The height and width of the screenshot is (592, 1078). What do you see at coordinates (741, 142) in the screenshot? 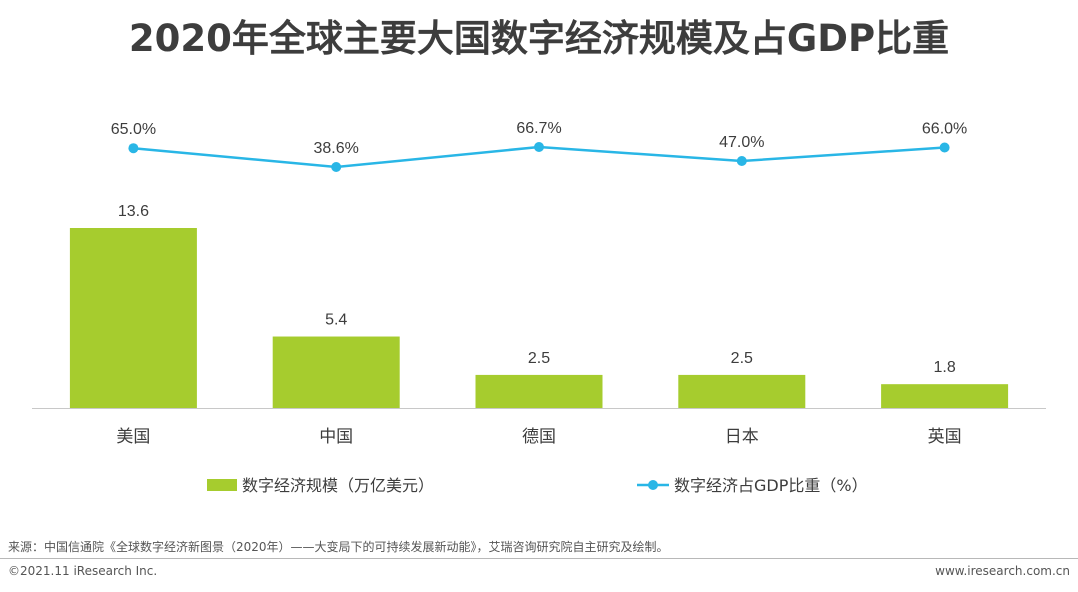
I see `line-value-label: 47.0%` at bounding box center [741, 142].